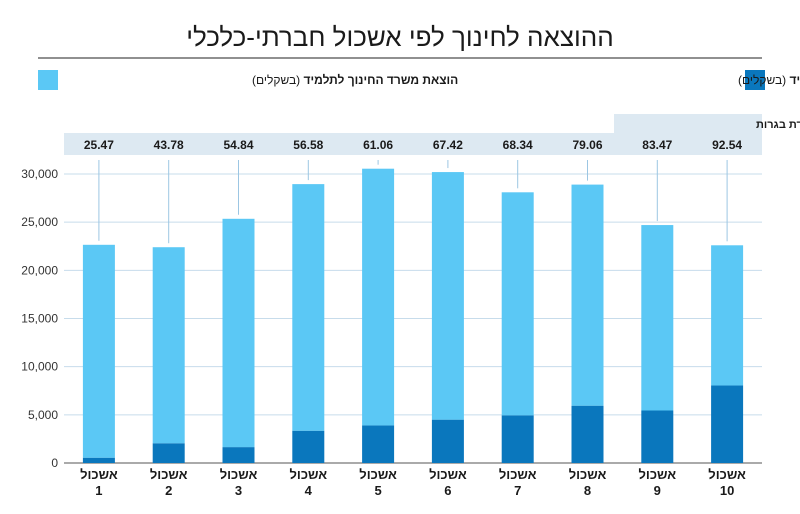 This screenshot has width=800, height=514. What do you see at coordinates (39, 174) in the screenshot?
I see `y-tick-label: 30,000` at bounding box center [39, 174].